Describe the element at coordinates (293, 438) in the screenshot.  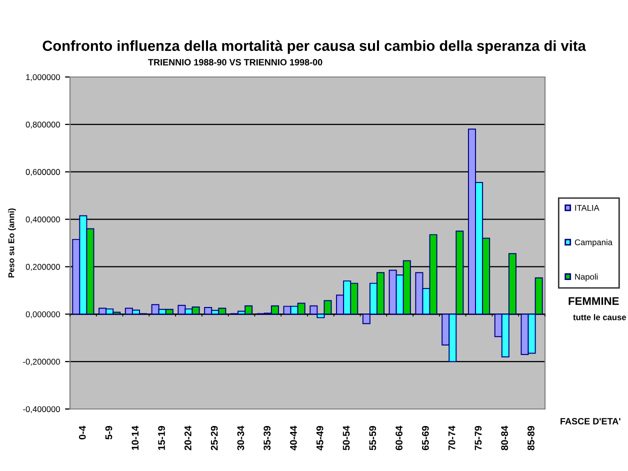
I see `x-tick-label: 40-44` at that location.